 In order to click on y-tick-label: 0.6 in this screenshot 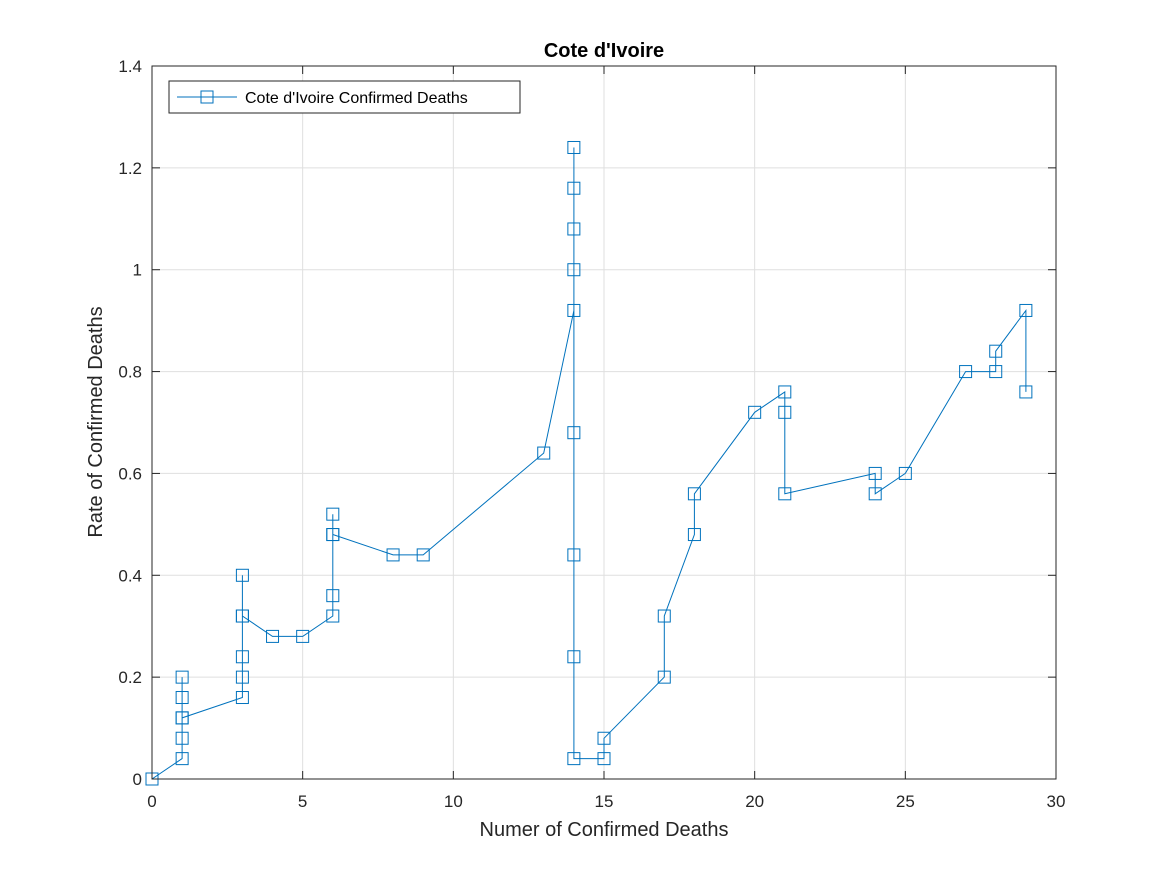, I will do `click(130, 473)`.